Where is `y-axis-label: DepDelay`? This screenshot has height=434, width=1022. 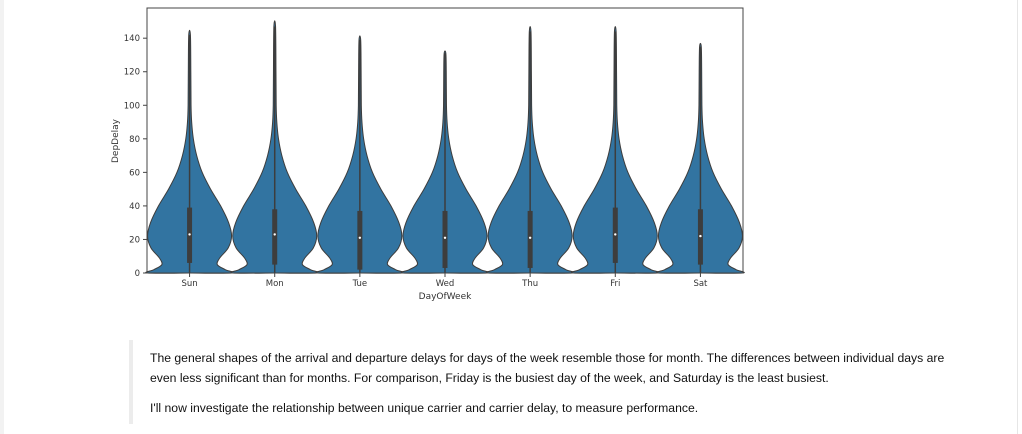 y-axis-label: DepDelay is located at coordinates (116, 140).